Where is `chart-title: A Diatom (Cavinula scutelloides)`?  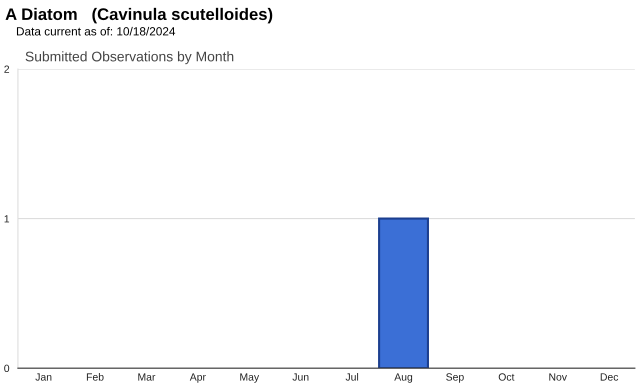 chart-title: A Diatom (Cavinula scutelloides) is located at coordinates (139, 16).